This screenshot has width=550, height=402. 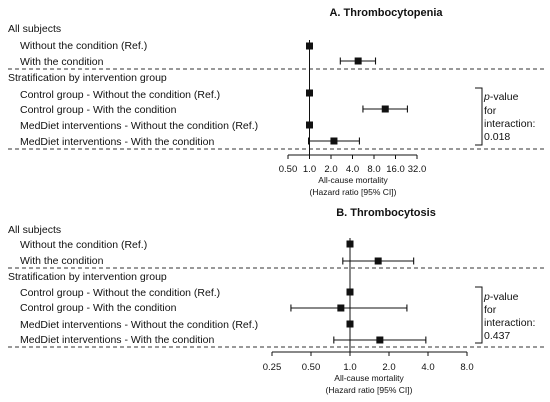 I want to click on x-tick-label: 0.25, so click(x=272, y=367).